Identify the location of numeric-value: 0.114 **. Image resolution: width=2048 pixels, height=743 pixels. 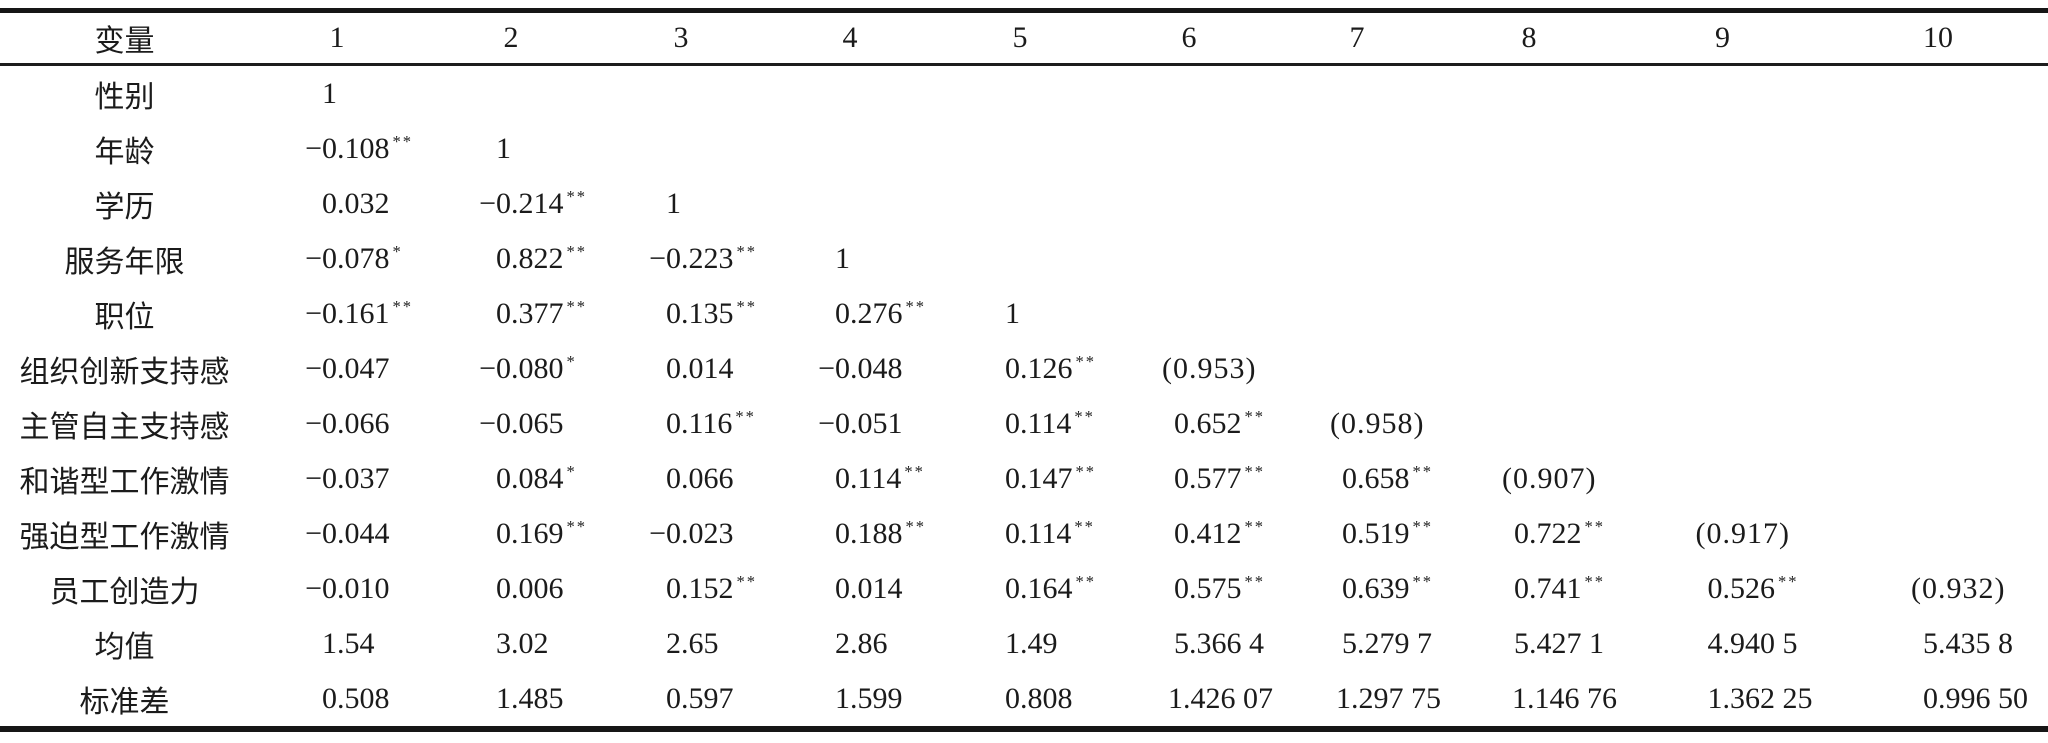
(880, 478).